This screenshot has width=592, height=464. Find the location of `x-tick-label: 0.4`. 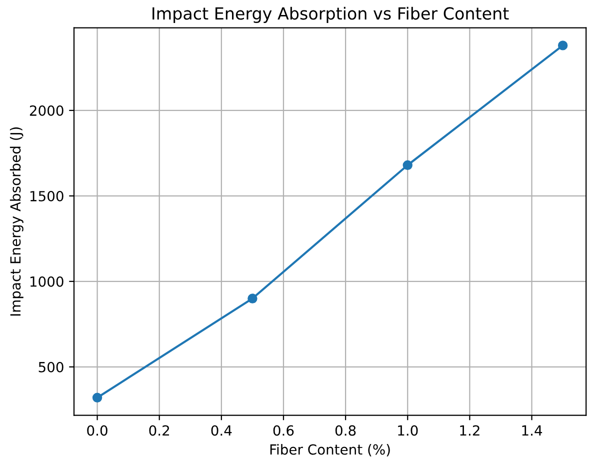

x-tick-label: 0.4 is located at coordinates (221, 430).